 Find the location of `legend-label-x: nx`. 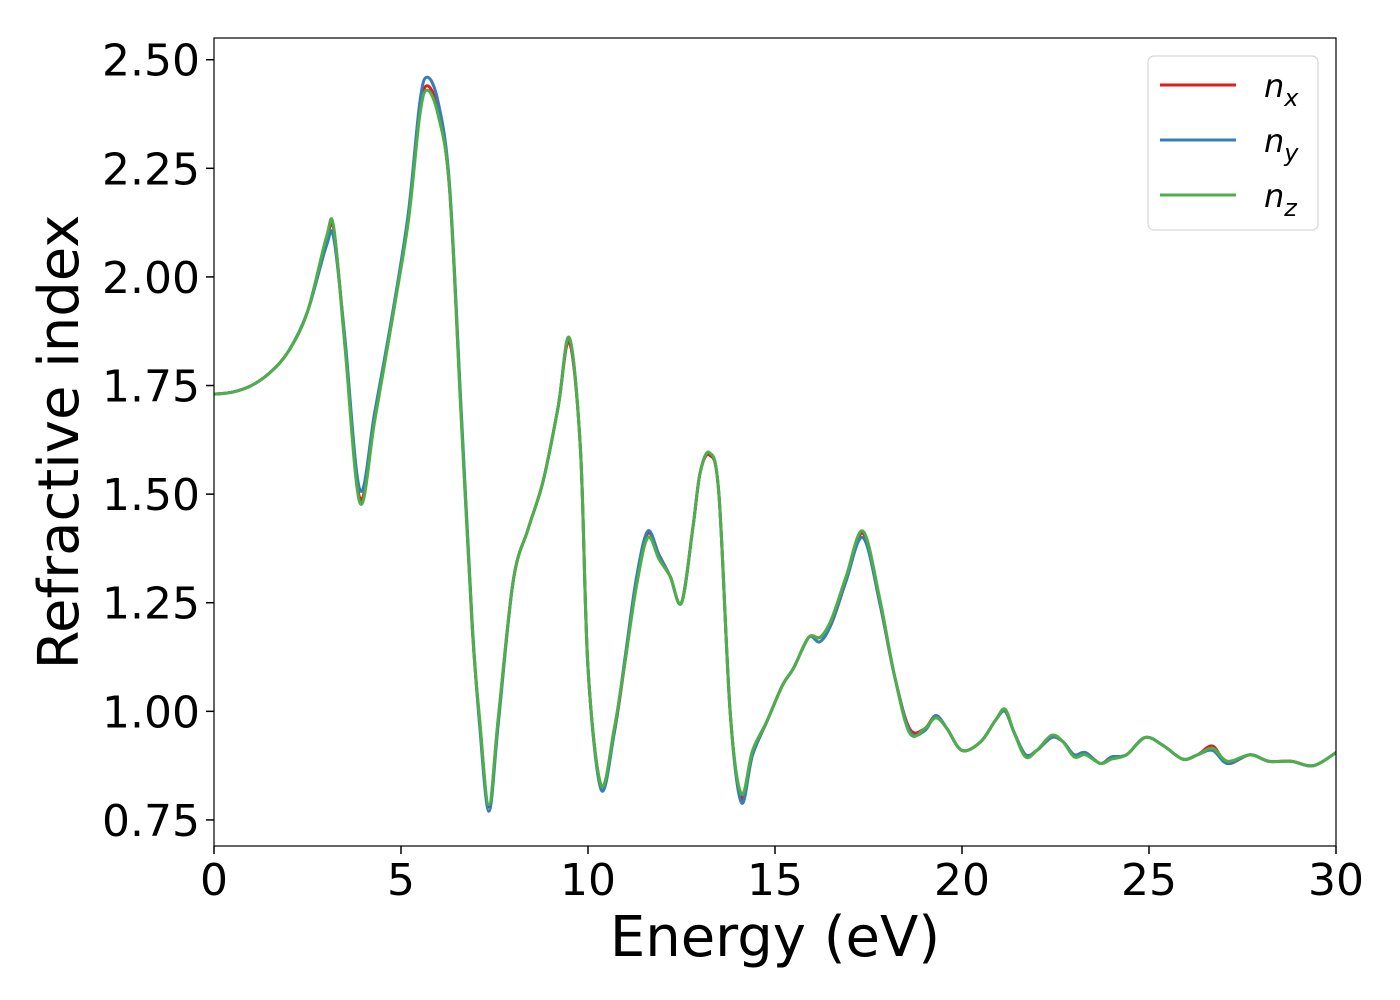

legend-label-x: nx is located at coordinates (1281, 89).